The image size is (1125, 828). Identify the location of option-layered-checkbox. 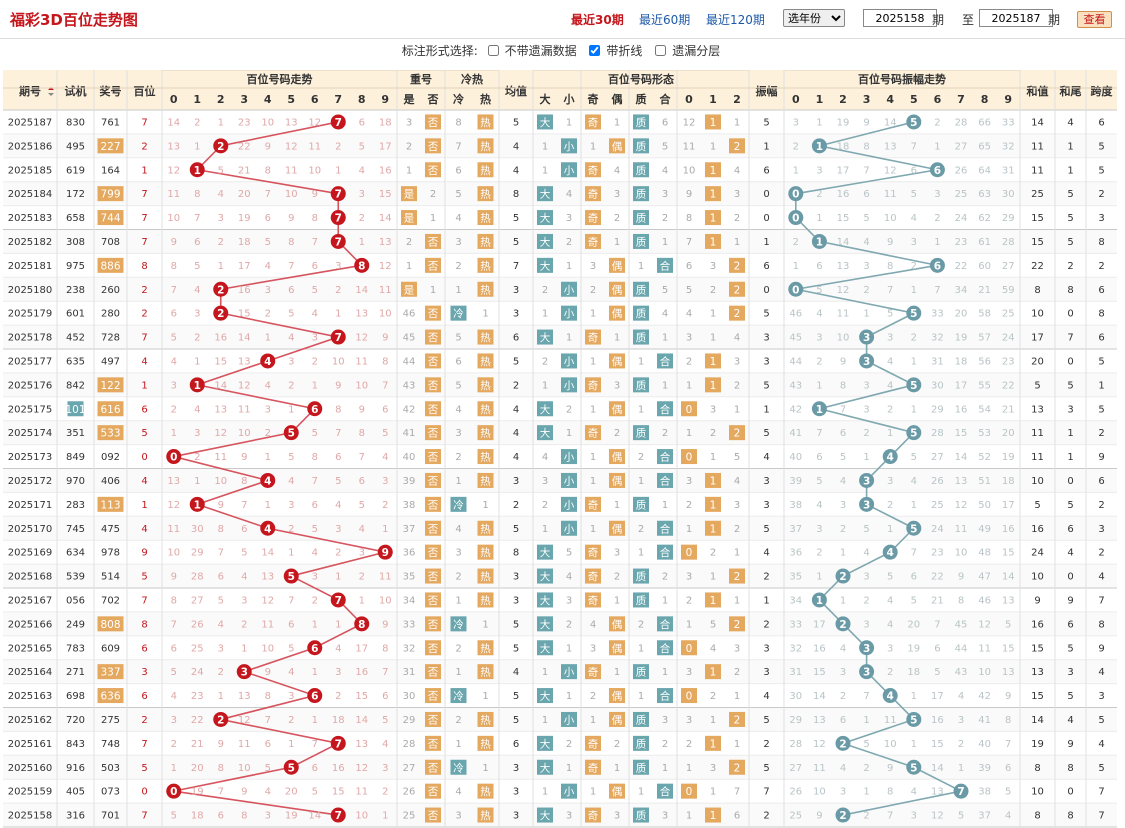
(661, 50).